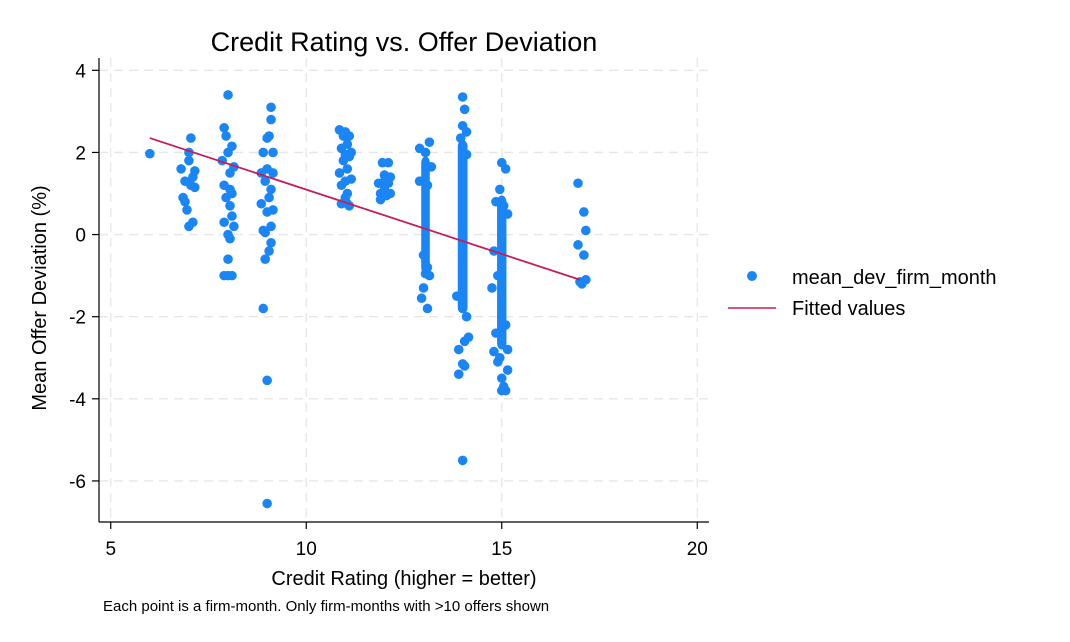 The image size is (1070, 642). I want to click on y-tick-label: 2, so click(80, 153).